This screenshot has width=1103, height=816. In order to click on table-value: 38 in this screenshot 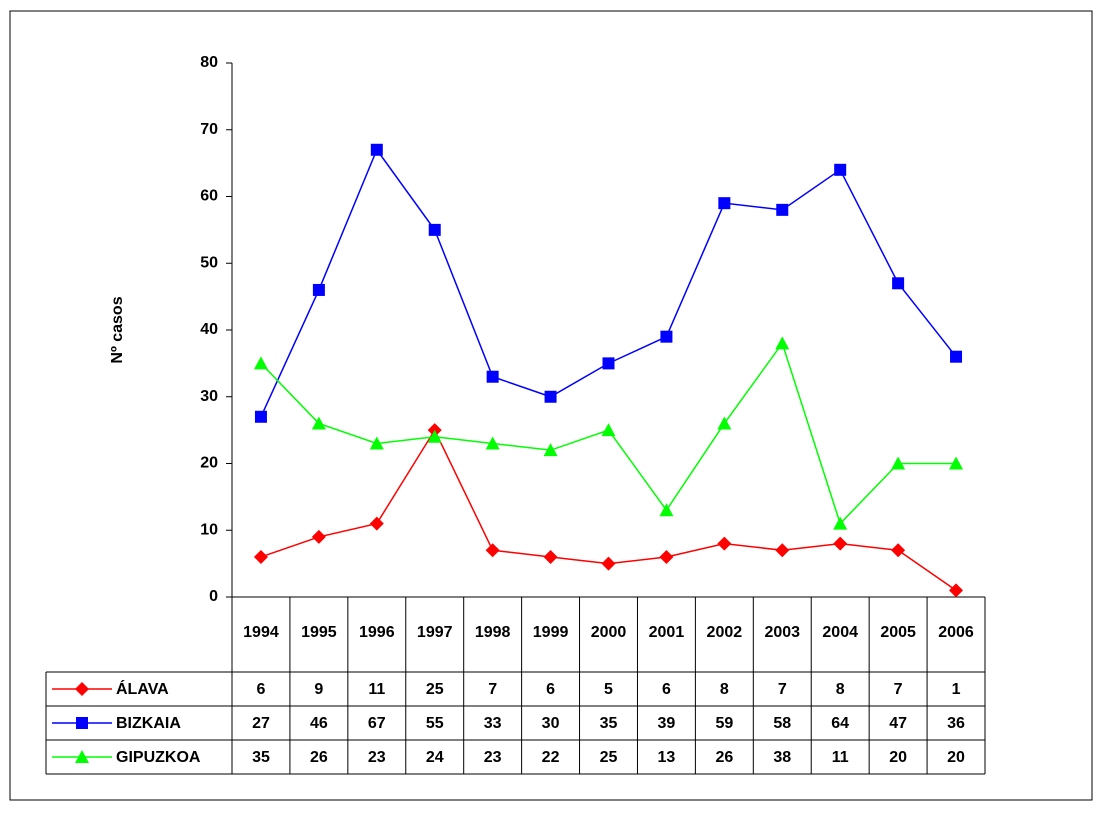, I will do `click(782, 757)`.